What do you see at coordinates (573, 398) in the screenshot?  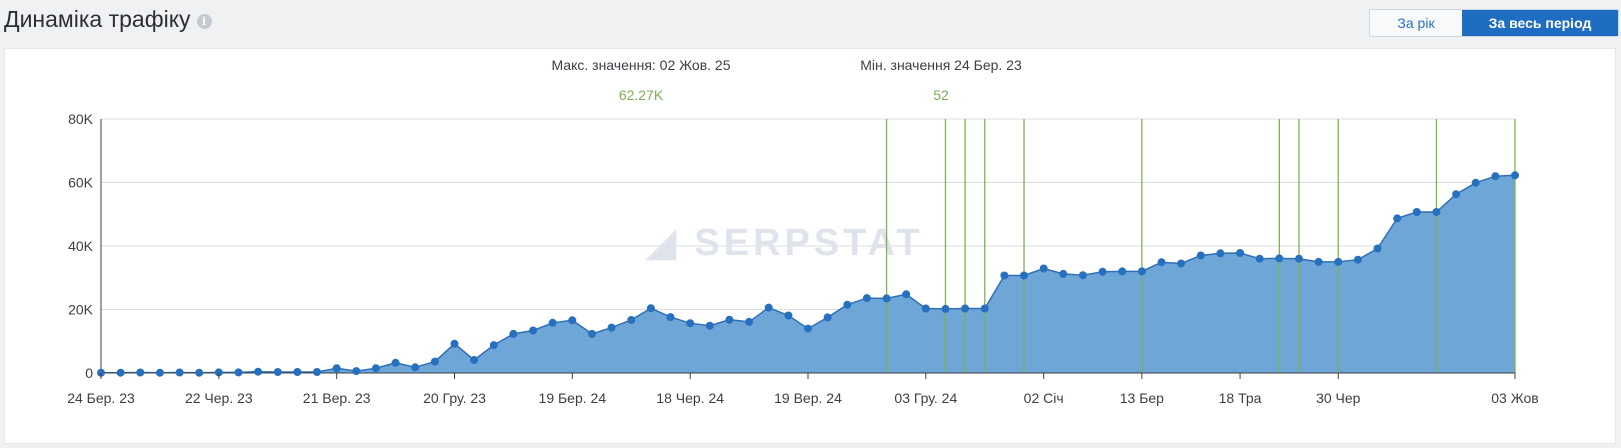 I see `x-tick-label: 19 Бер. 24` at bounding box center [573, 398].